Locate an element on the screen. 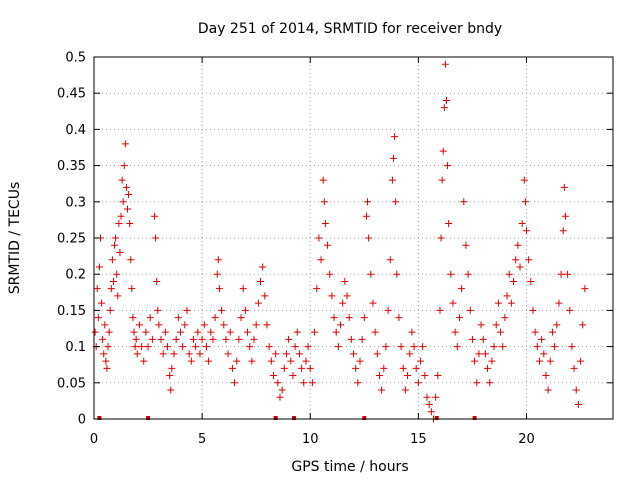 This screenshot has width=640, height=480. y-tick-label: 0.15 is located at coordinates (71, 311).